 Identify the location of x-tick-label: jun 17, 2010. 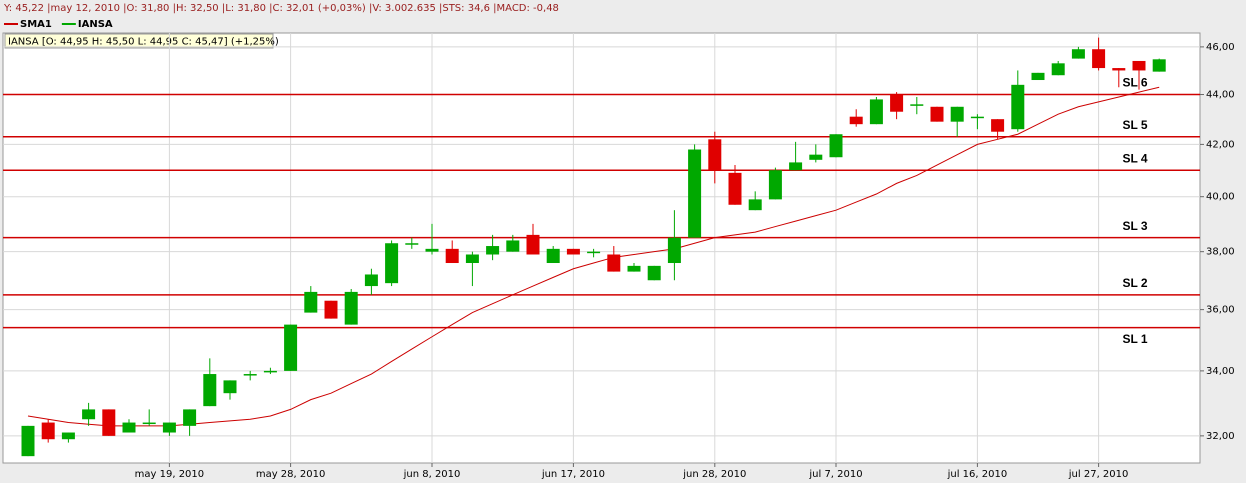
(573, 474).